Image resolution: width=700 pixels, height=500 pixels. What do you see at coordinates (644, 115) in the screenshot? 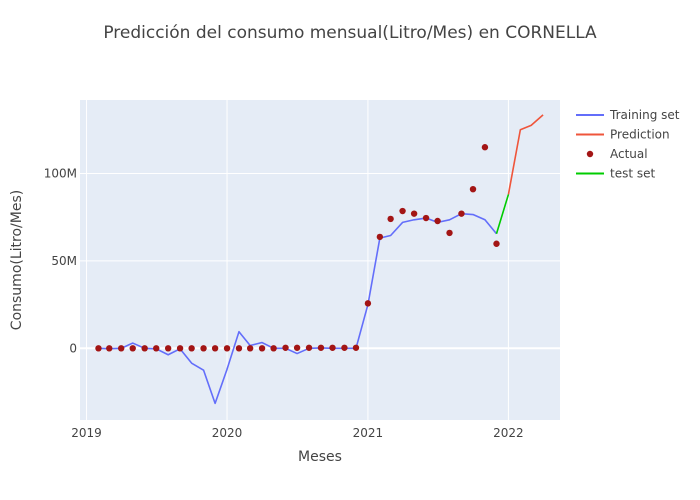
I see `legend-label: Training set` at bounding box center [644, 115].